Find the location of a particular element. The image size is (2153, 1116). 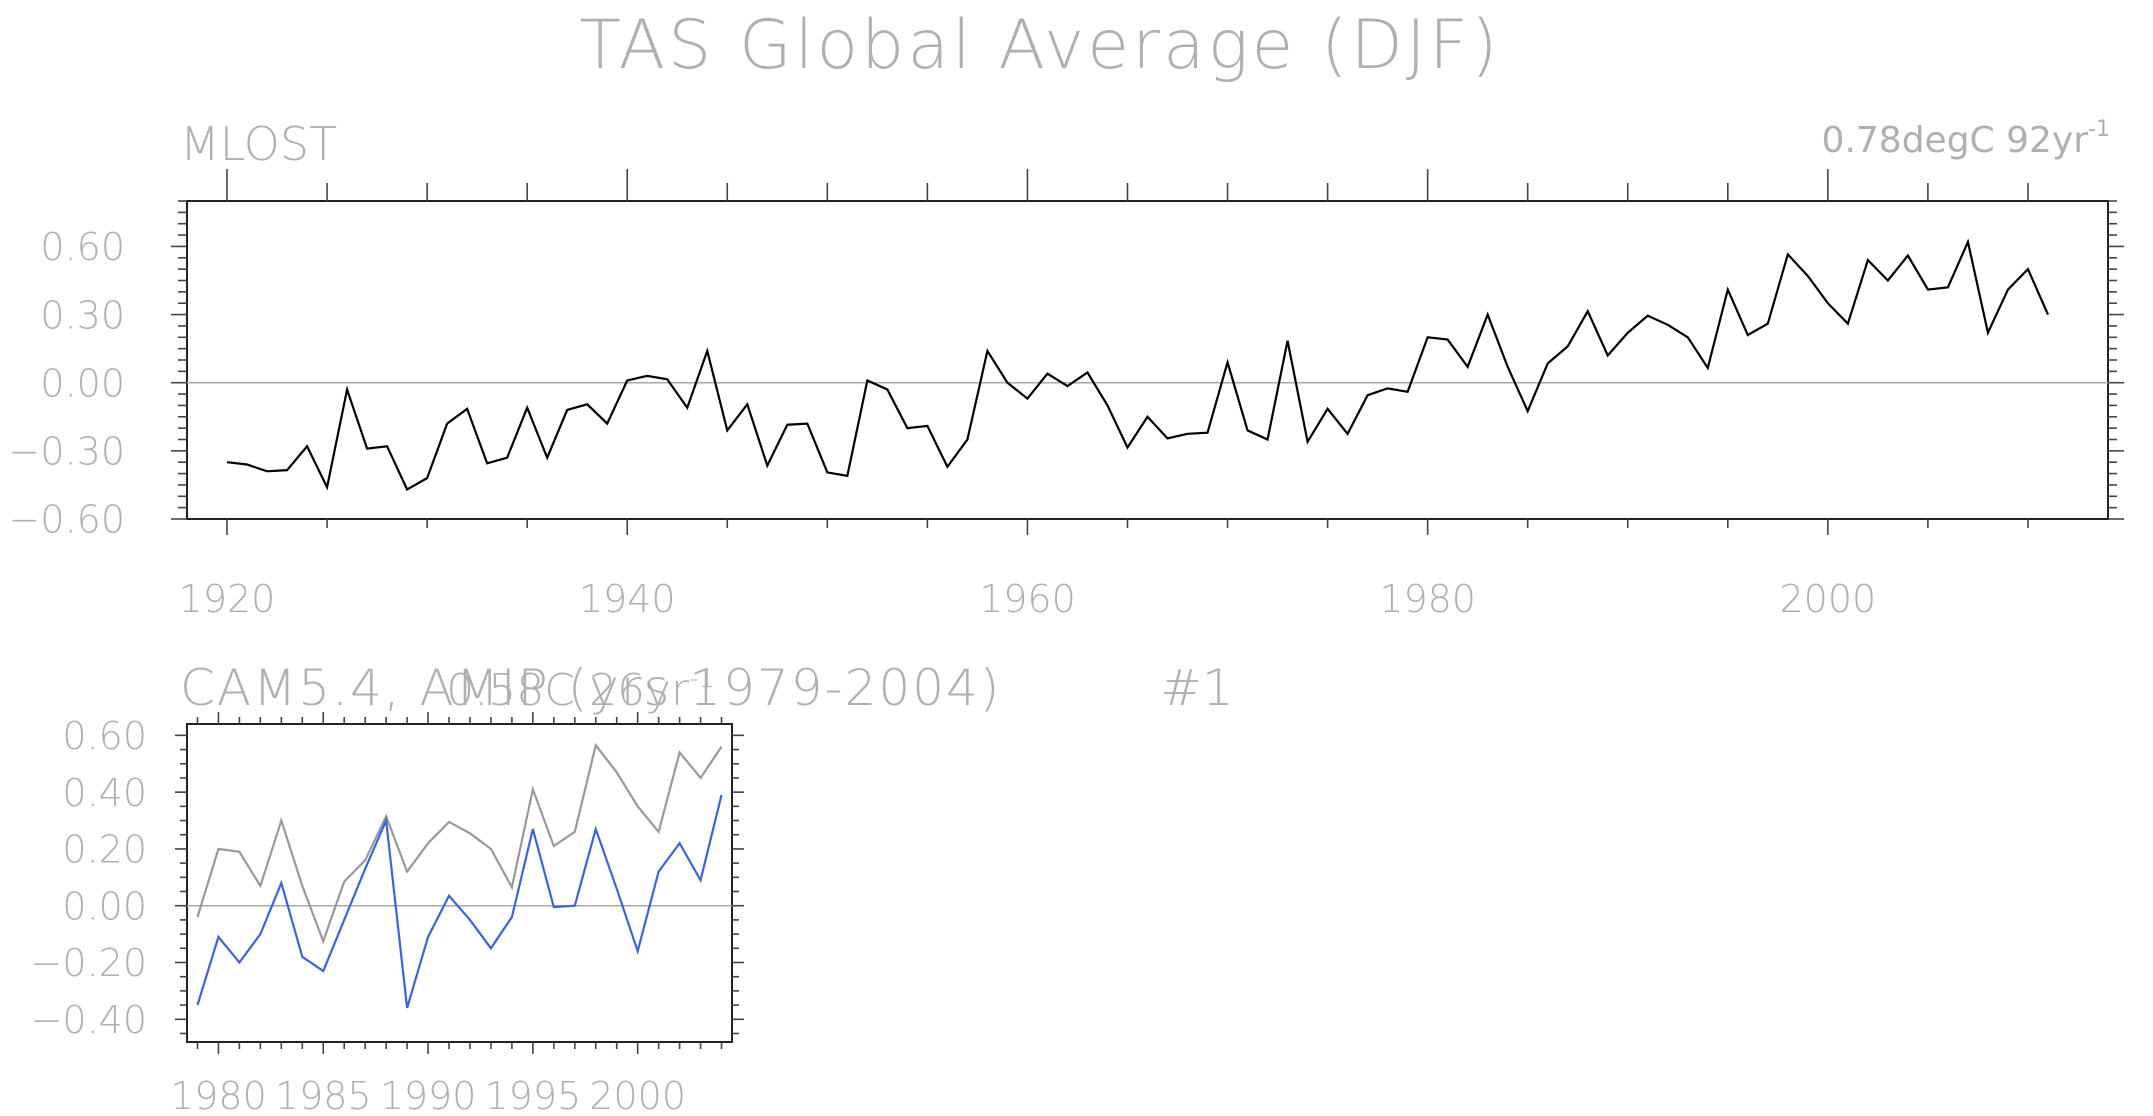

y-tick-label: 0.20 is located at coordinates (104, 850).